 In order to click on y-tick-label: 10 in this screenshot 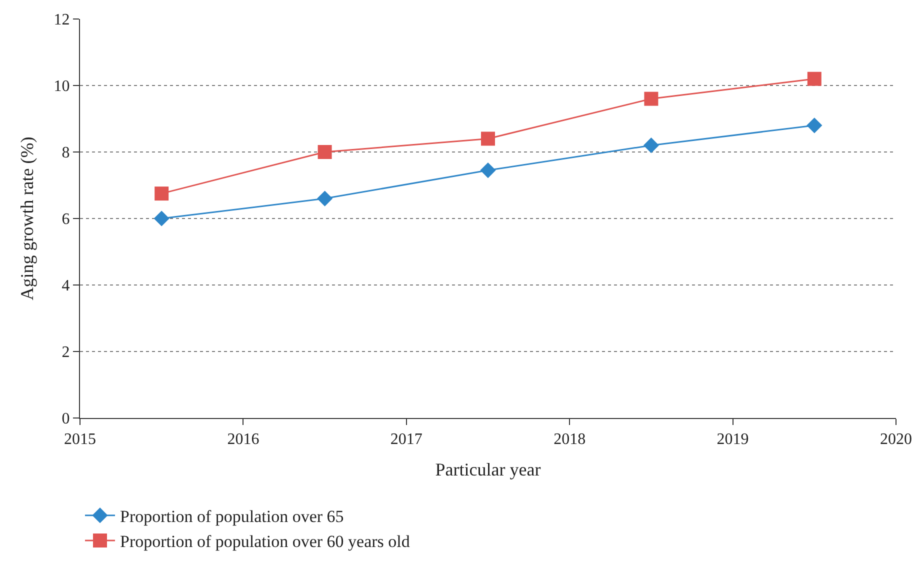, I will do `click(62, 87)`.